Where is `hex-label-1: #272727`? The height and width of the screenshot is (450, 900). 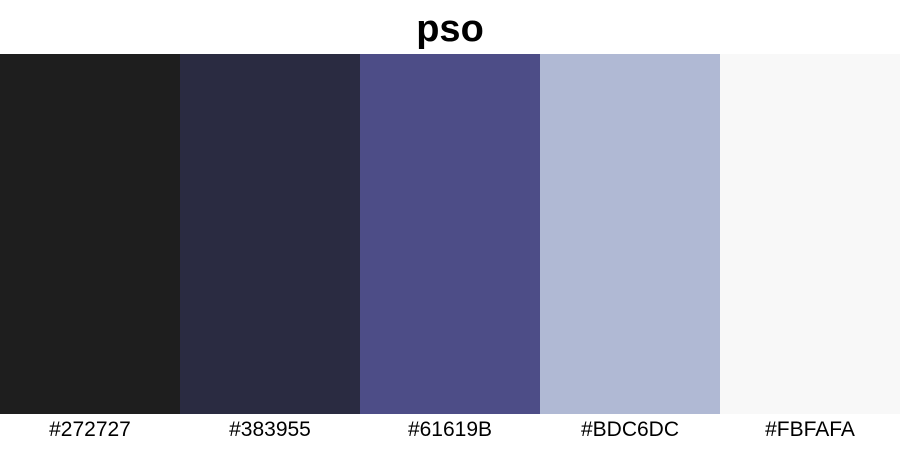 hex-label-1: #272727 is located at coordinates (90, 429).